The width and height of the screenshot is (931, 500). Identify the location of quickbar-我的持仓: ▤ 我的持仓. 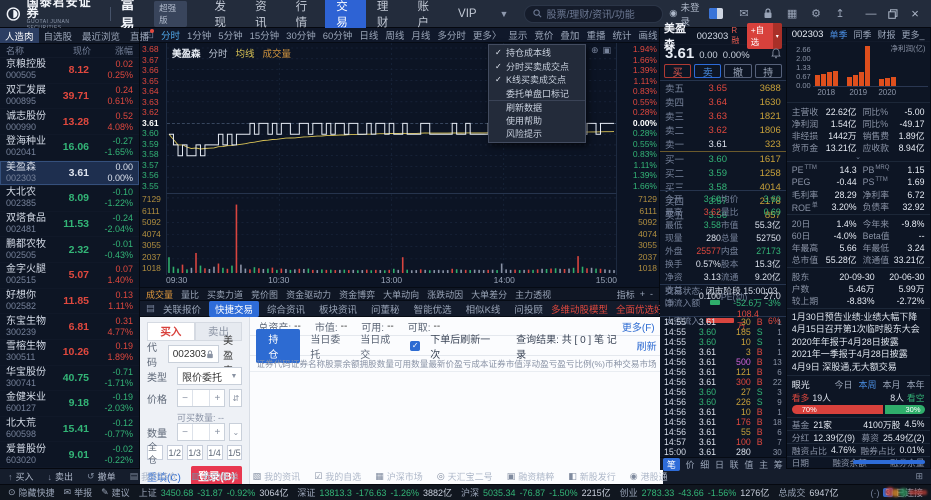
(153, 476).